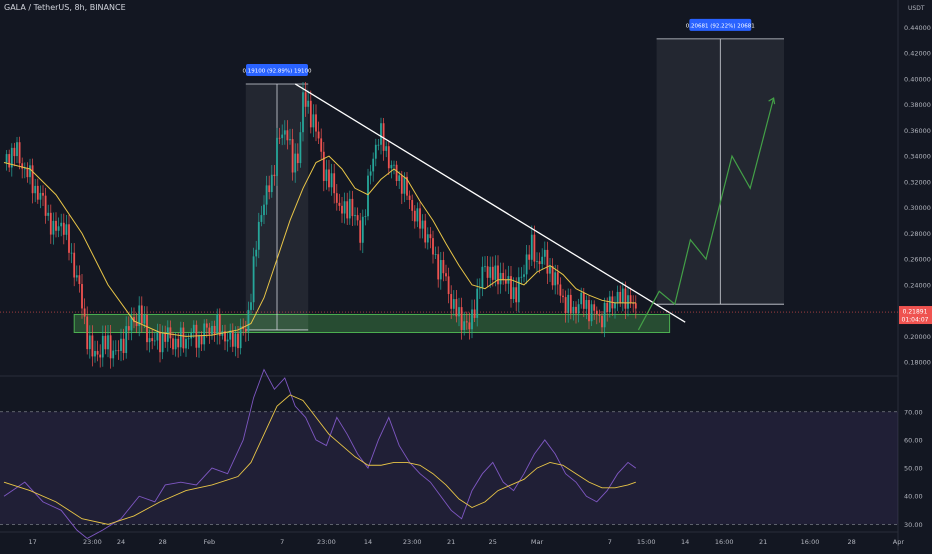 Image resolution: width=932 pixels, height=554 pixels. What do you see at coordinates (277, 69) in the screenshot?
I see `measure-label-bg` at bounding box center [277, 69].